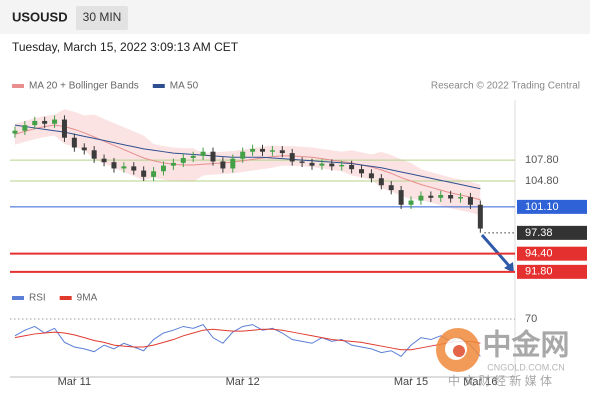 This screenshot has height=400, width=590. Describe the element at coordinates (411, 382) in the screenshot. I see `x-tick-label: Mar 15` at that location.